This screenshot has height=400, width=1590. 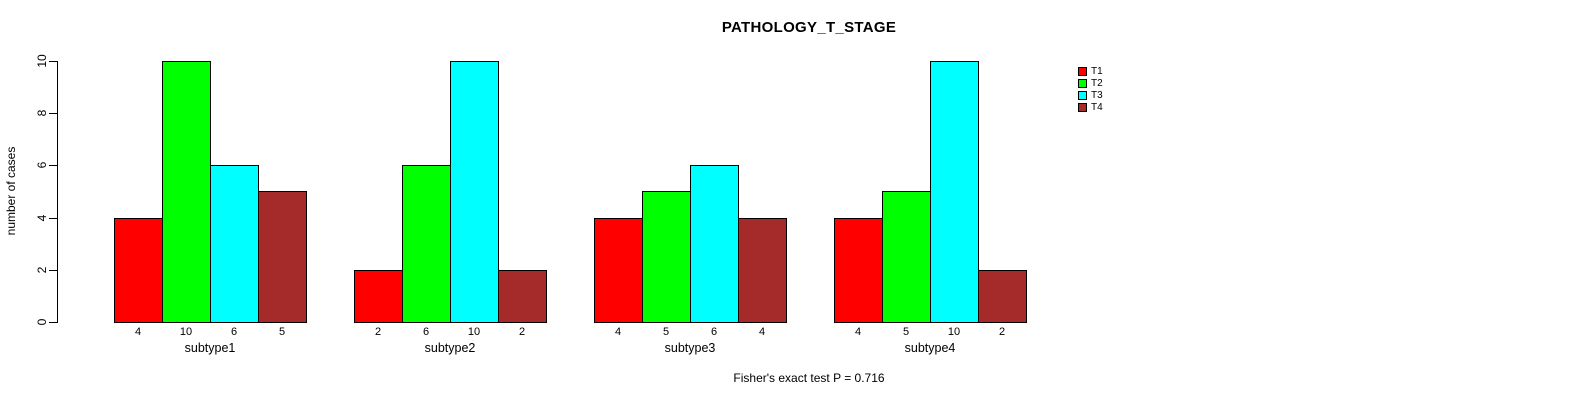 What do you see at coordinates (809, 27) in the screenshot?
I see `chart-title: PATHOLOGY_T_STAGE` at bounding box center [809, 27].